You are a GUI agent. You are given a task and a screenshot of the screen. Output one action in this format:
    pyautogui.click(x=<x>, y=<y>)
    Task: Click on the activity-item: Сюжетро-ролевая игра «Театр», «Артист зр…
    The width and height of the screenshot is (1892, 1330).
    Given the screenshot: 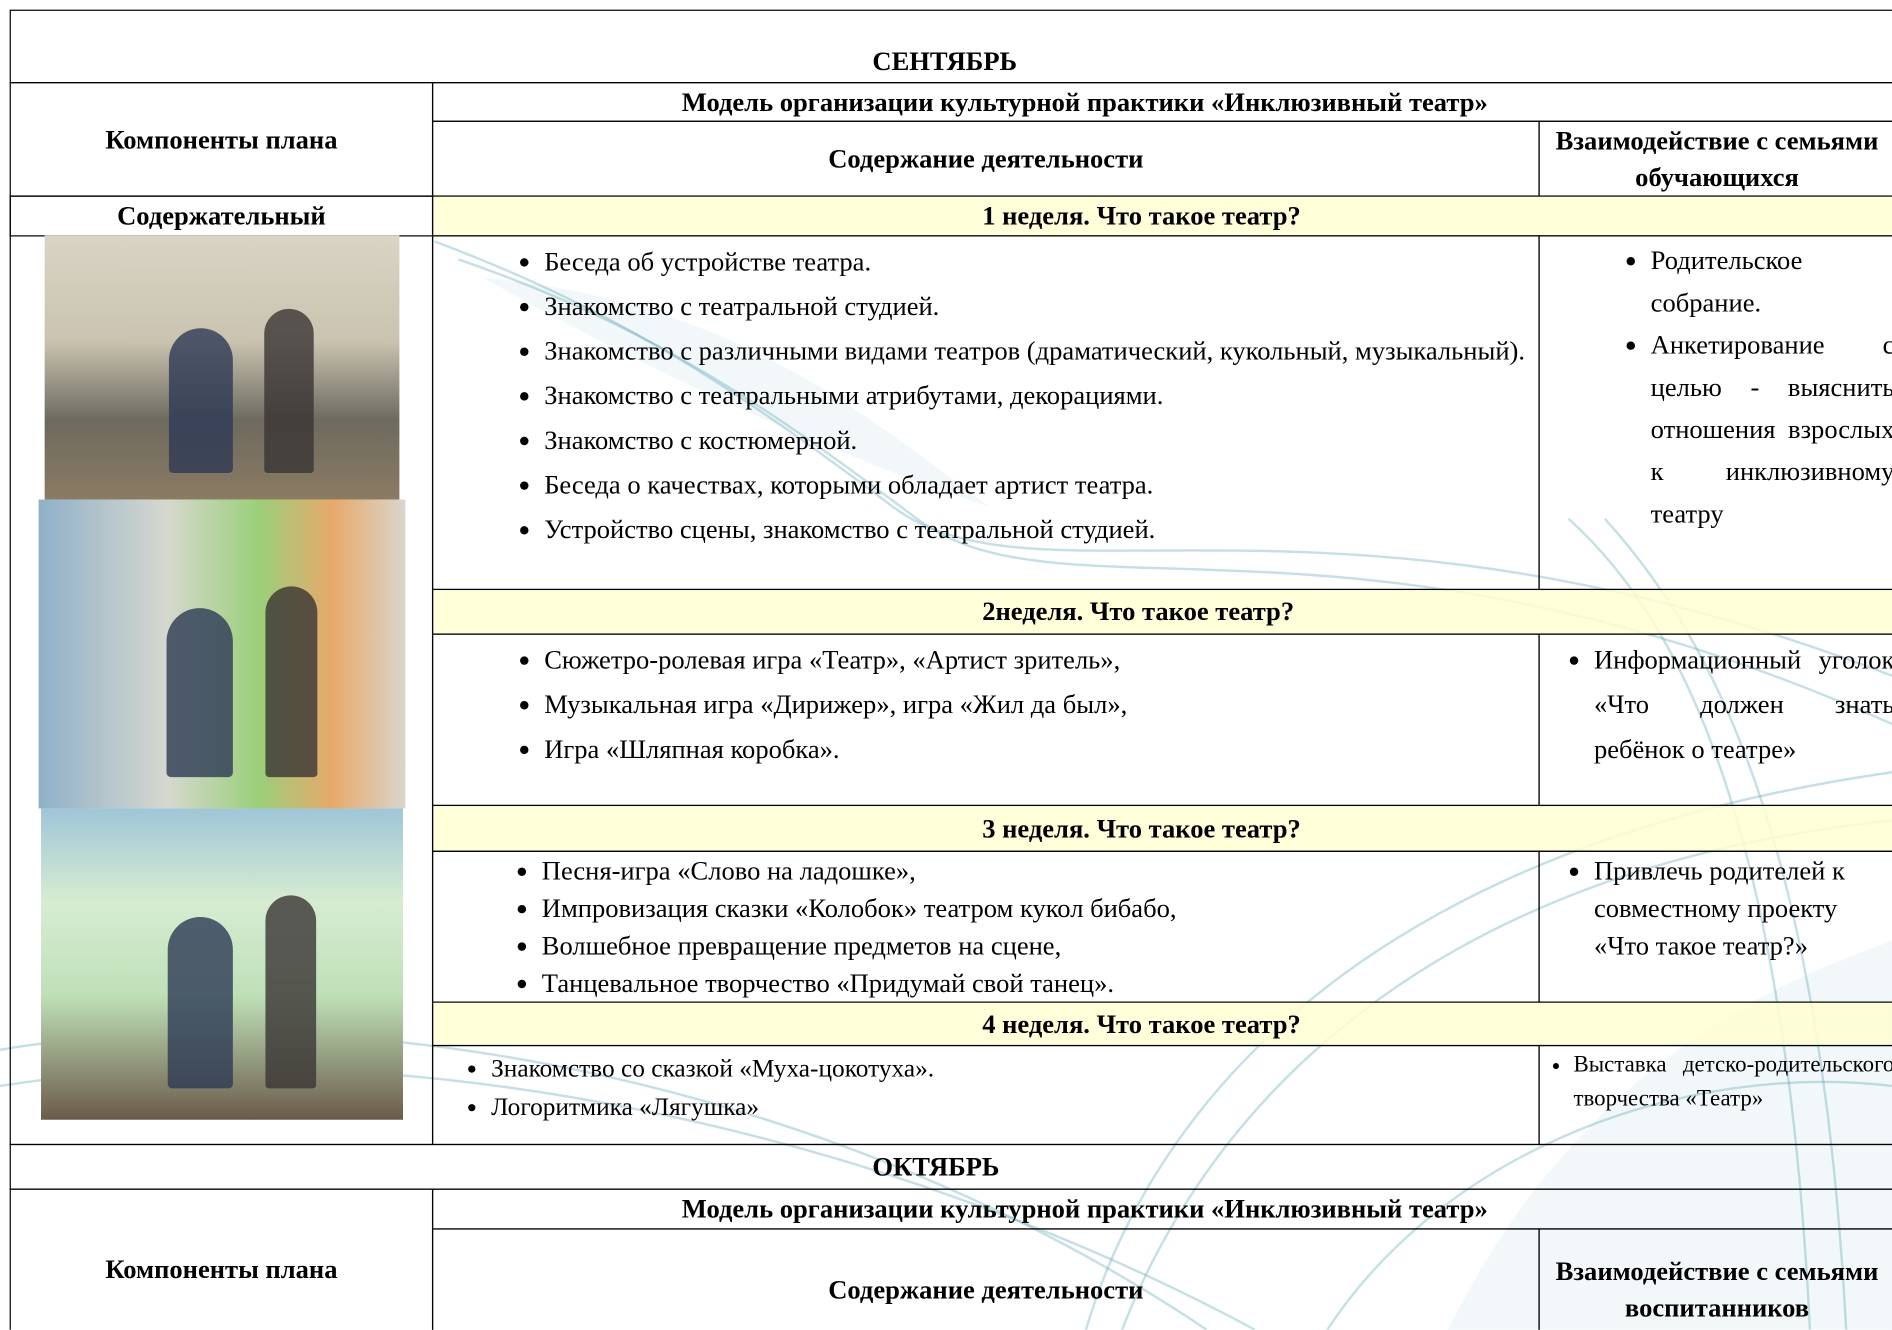 What is the action you would take?
    pyautogui.click(x=1035, y=659)
    